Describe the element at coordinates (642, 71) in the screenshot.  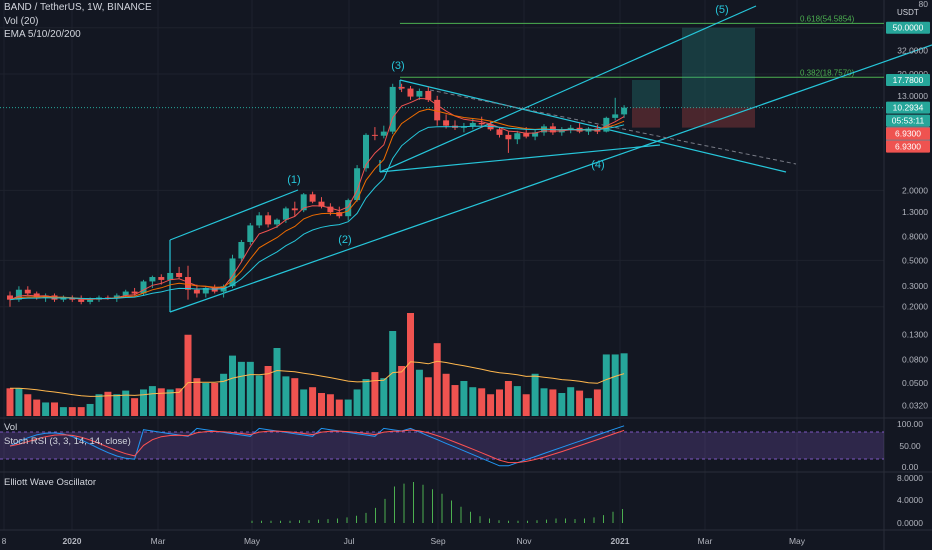
I see `fibonacci-levels: 0.618(54.5854) 0.382(18.7570)` at that location.